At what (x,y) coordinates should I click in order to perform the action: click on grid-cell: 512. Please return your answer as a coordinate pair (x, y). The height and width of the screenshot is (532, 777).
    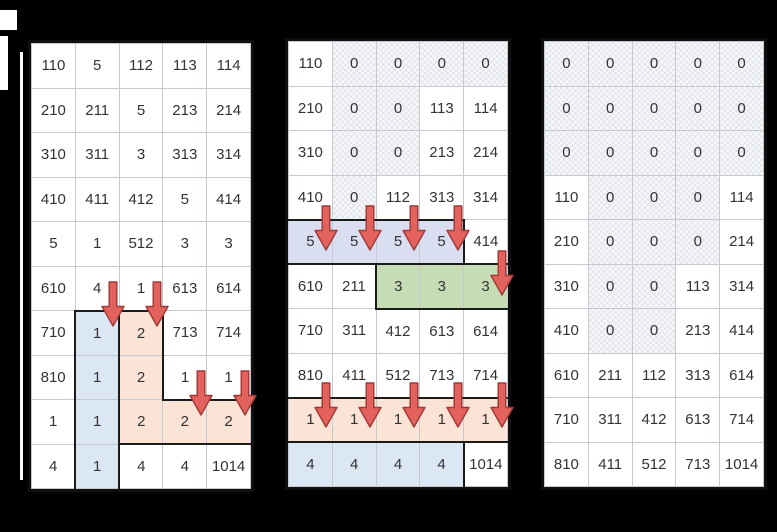
    Looking at the image, I should click on (654, 464).